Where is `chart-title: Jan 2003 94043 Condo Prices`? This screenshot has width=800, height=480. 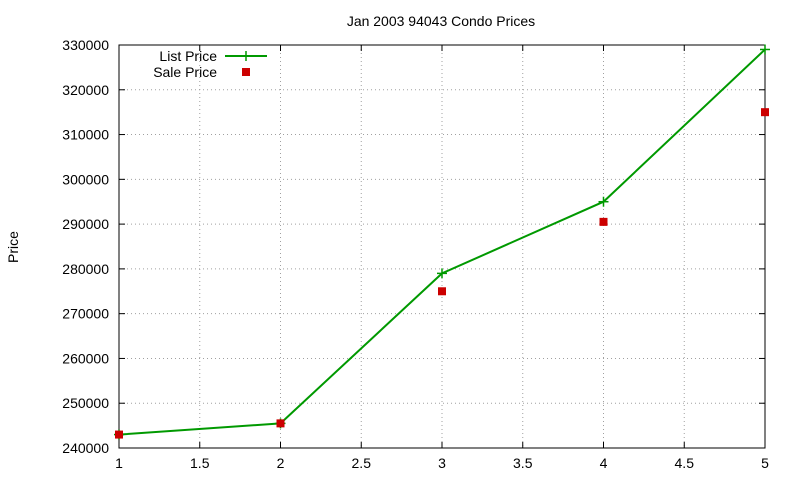
chart-title: Jan 2003 94043 Condo Prices is located at coordinates (441, 21).